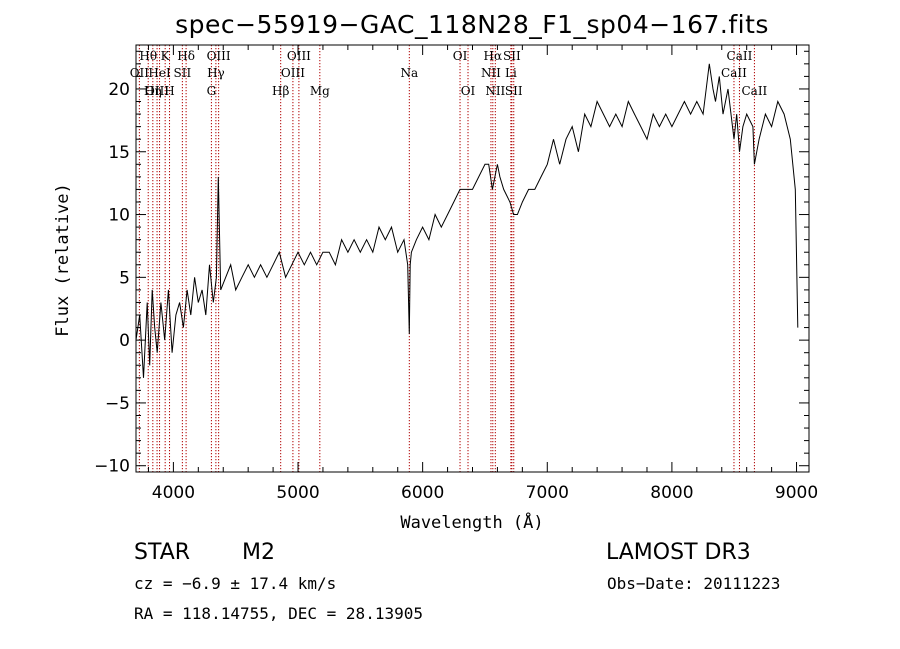 Image resolution: width=900 pixels, height=649 pixels. Describe the element at coordinates (409, 73) in the screenshot. I see `spectral-line-label: Na` at that location.